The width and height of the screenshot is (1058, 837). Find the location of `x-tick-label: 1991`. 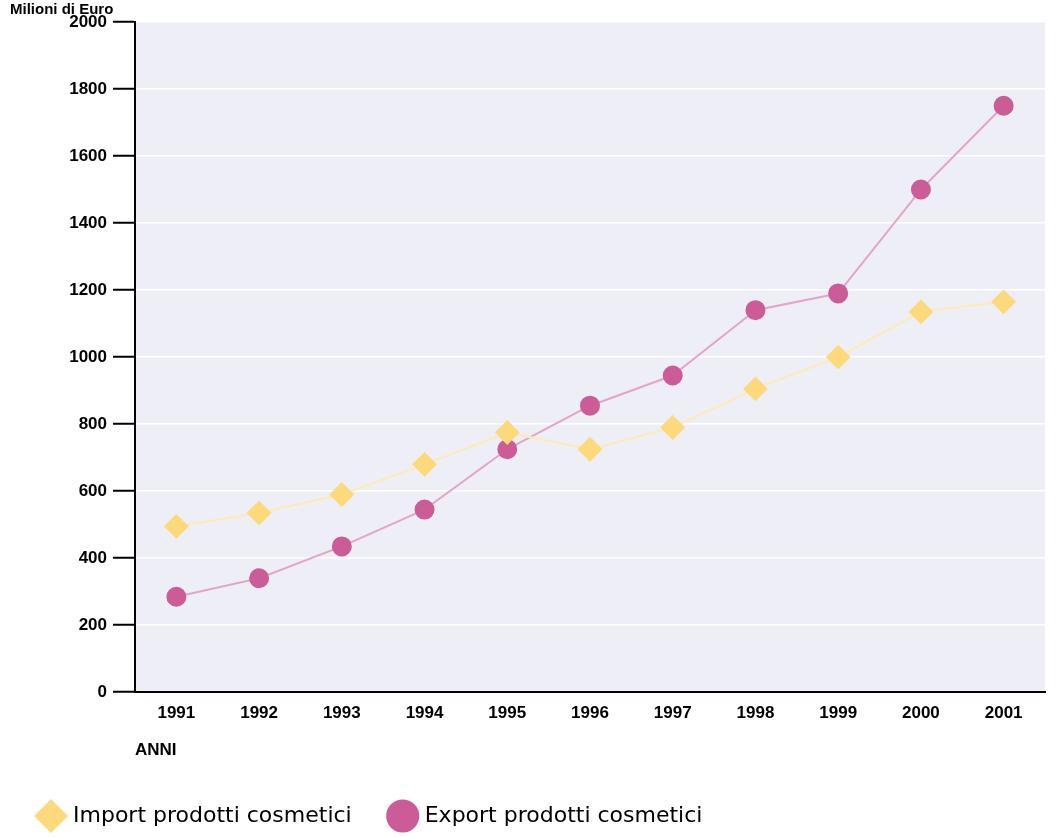

x-tick-label: 1991 is located at coordinates (176, 713).